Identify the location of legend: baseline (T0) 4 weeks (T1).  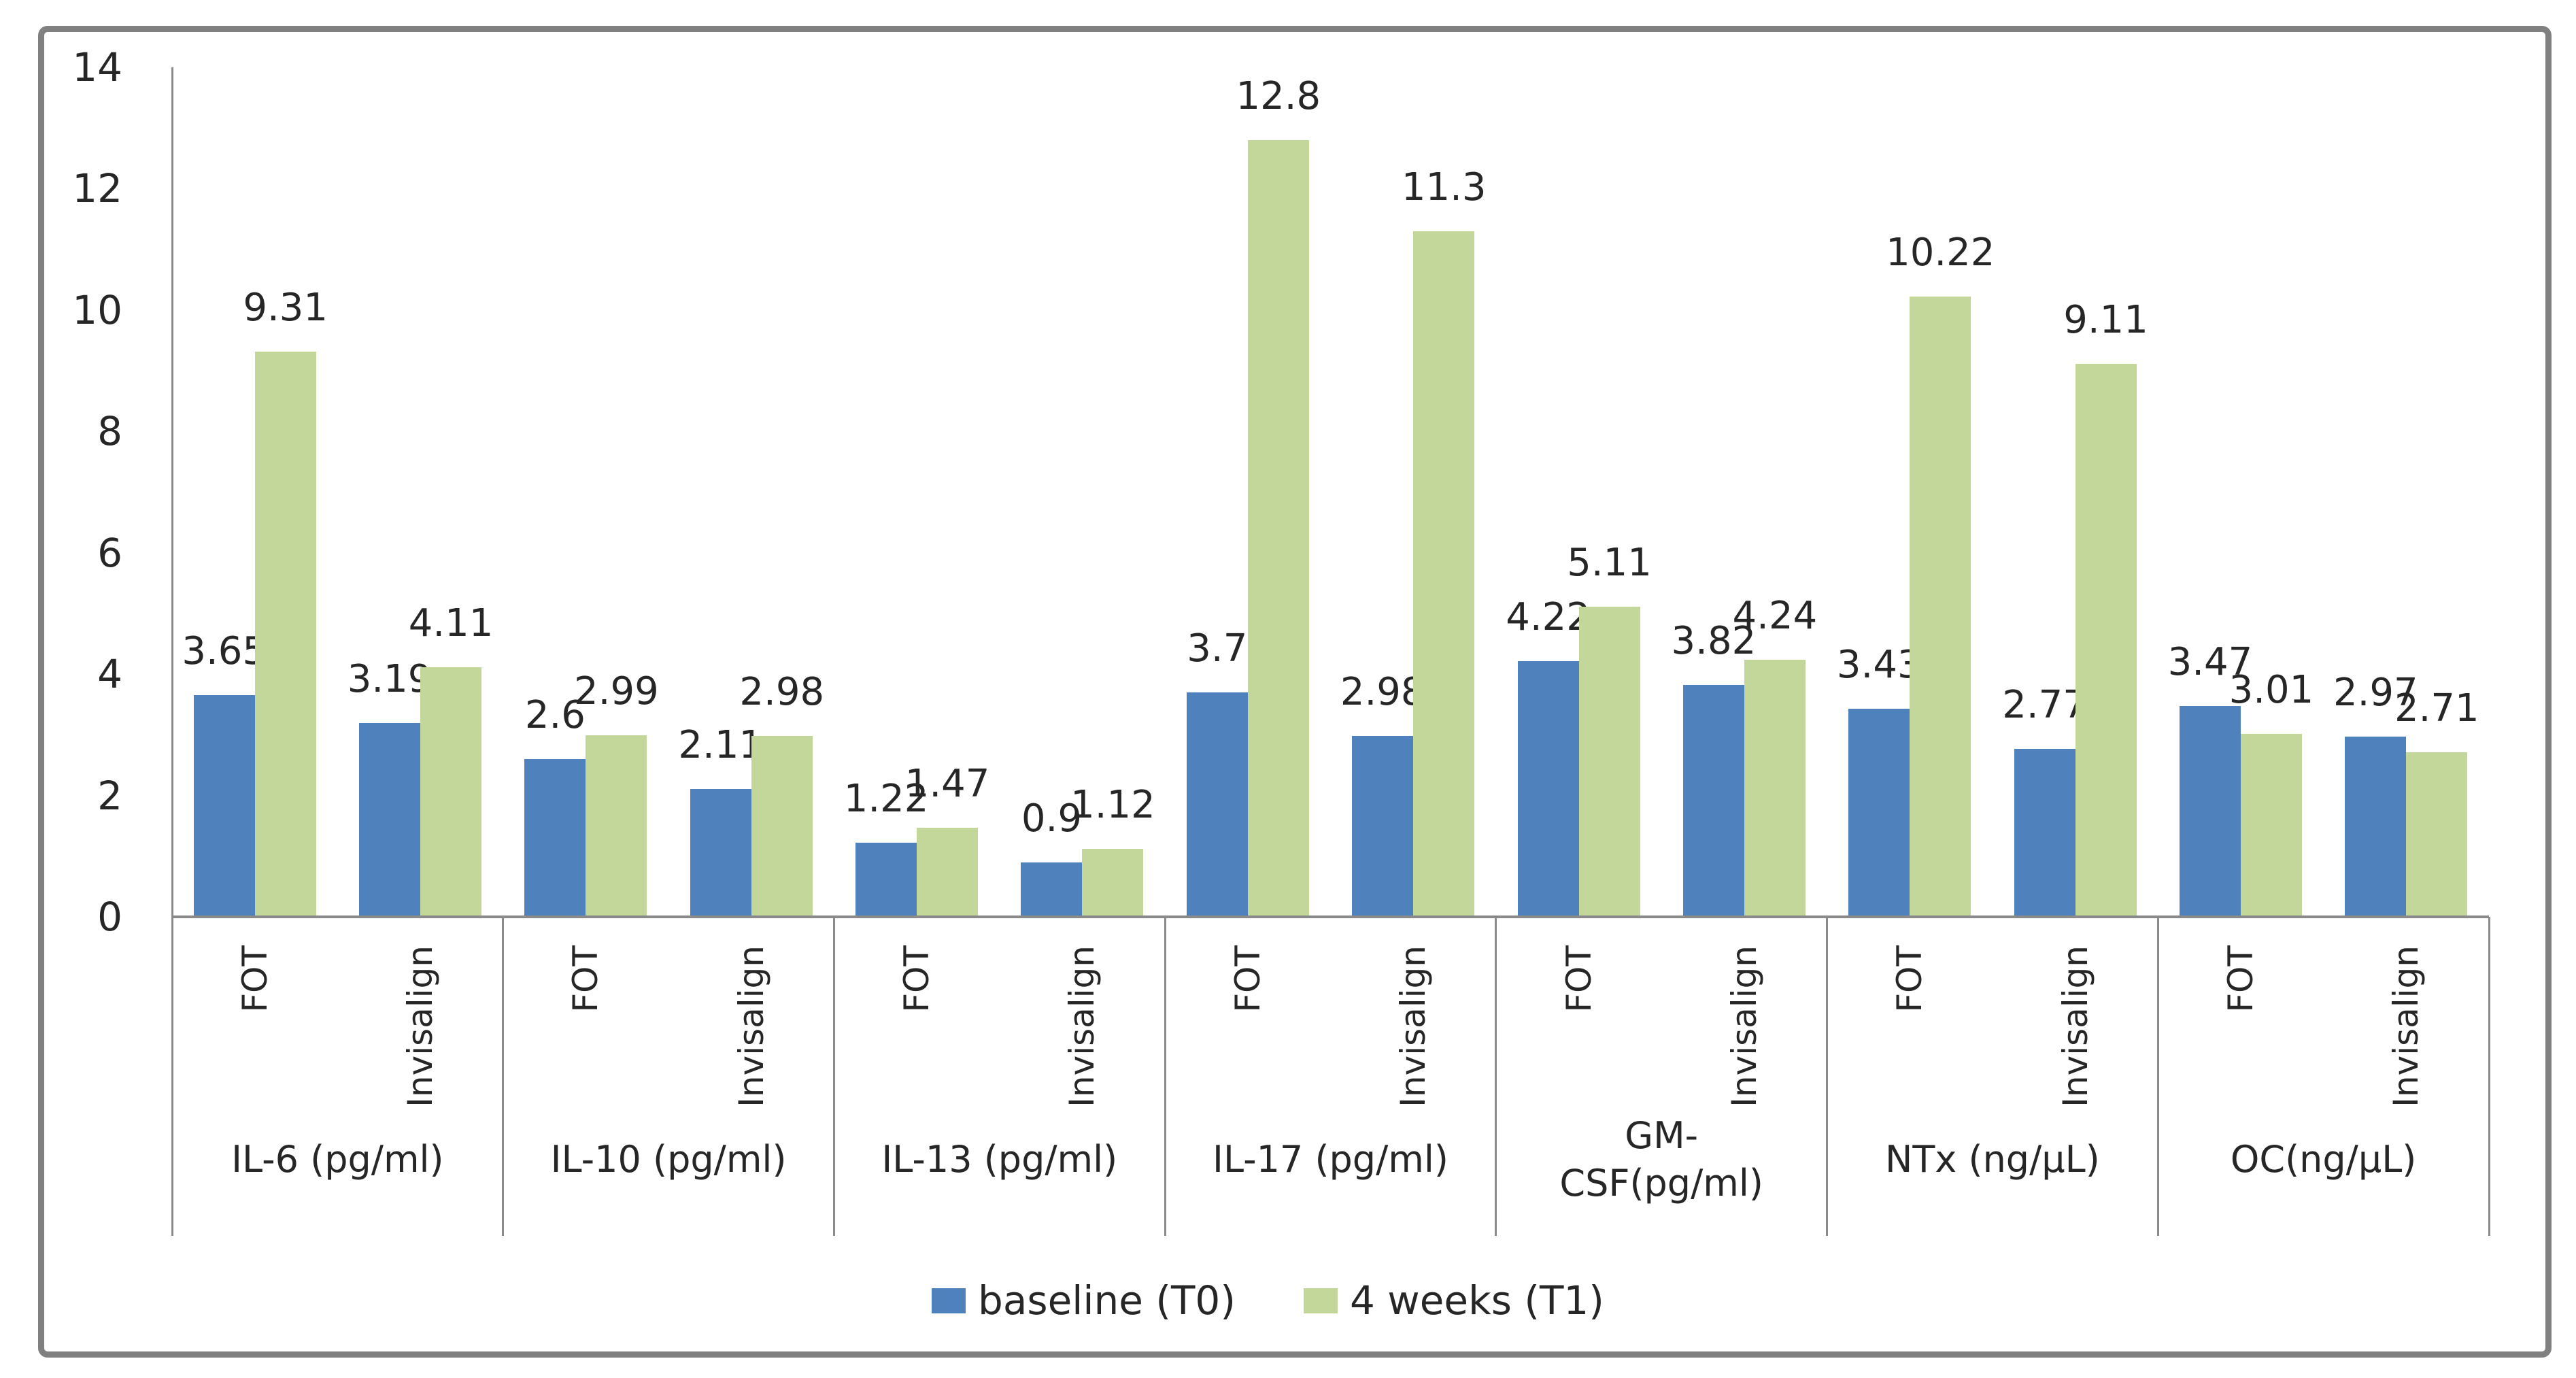
(1268, 1300).